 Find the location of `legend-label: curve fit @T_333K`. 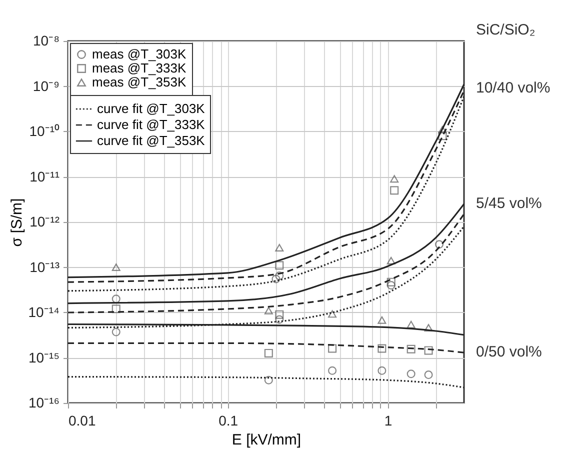

legend-label: curve fit @T_333K is located at coordinates (151, 124).